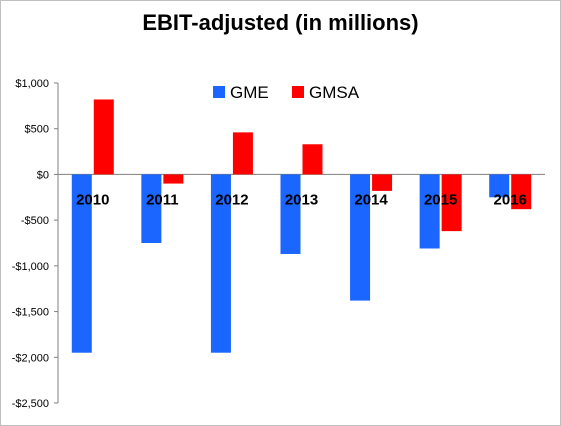 The height and width of the screenshot is (426, 561). I want to click on x-category-label: 2013, so click(301, 199).